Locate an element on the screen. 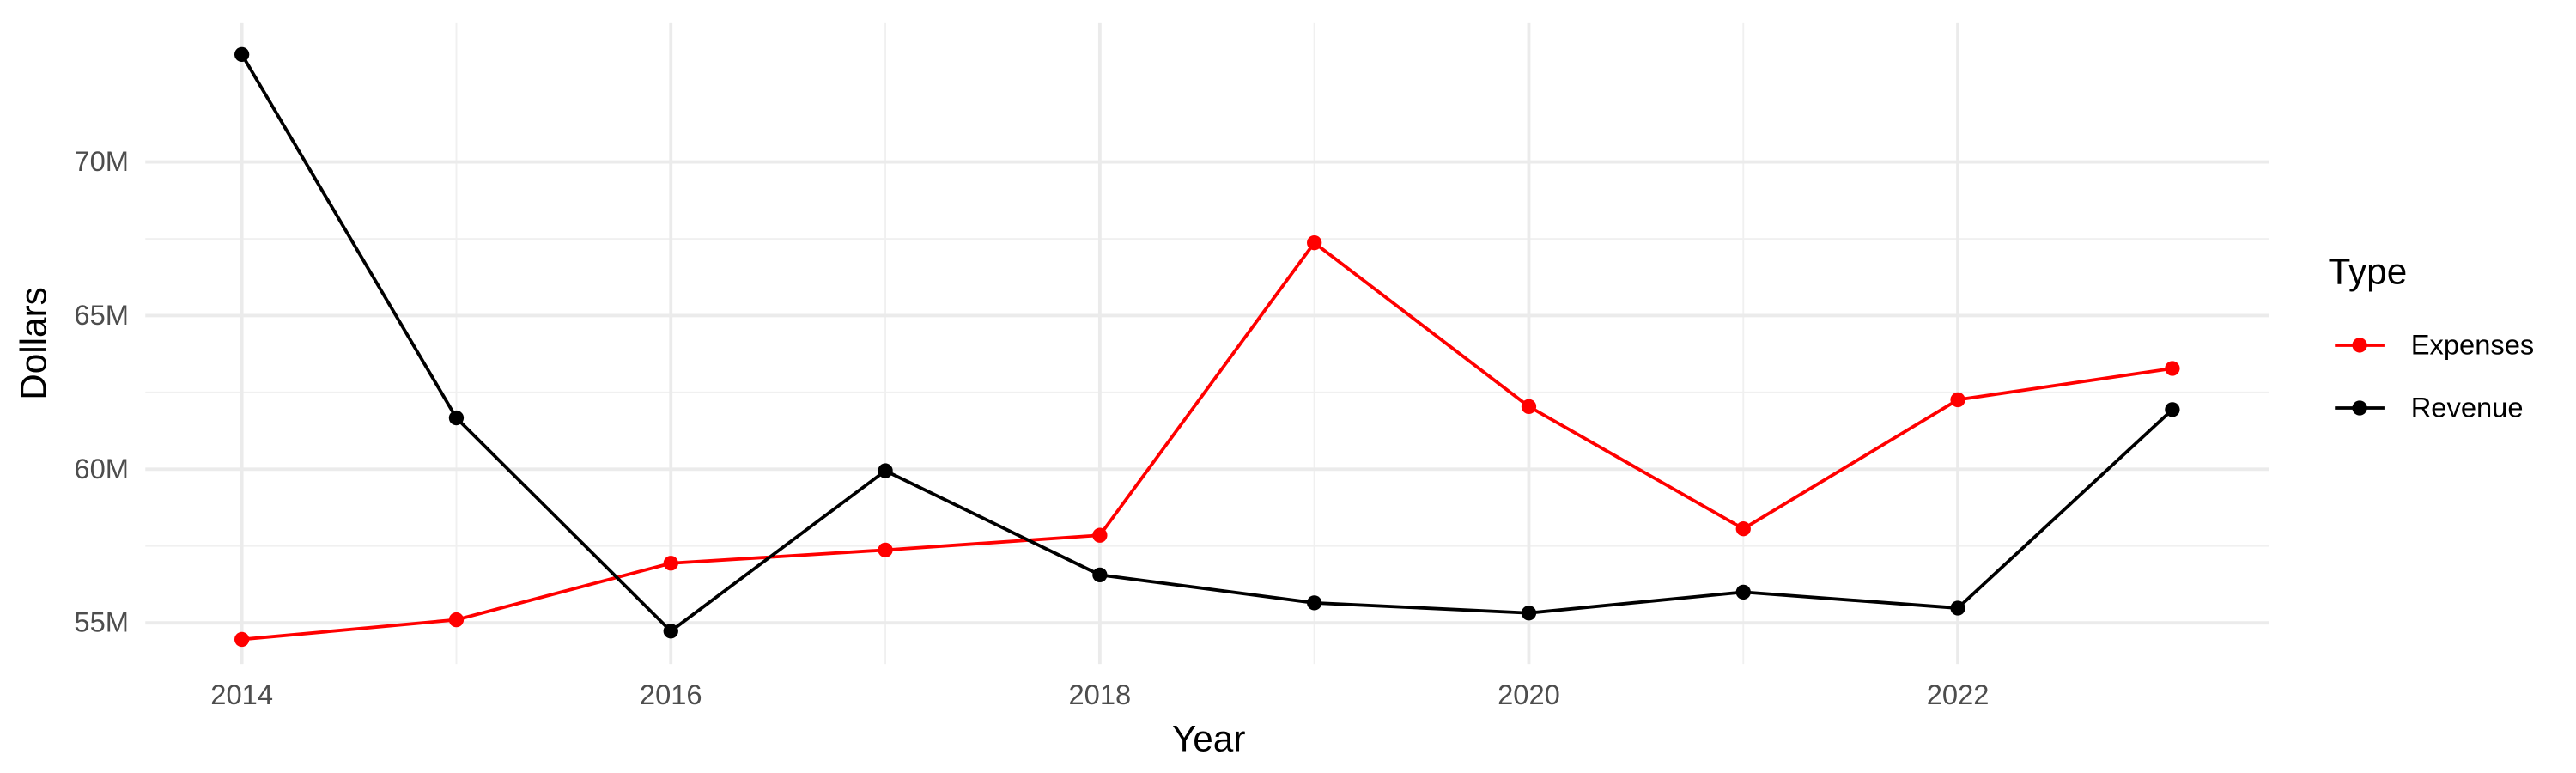  legend-label: Revenue is located at coordinates (2467, 407).